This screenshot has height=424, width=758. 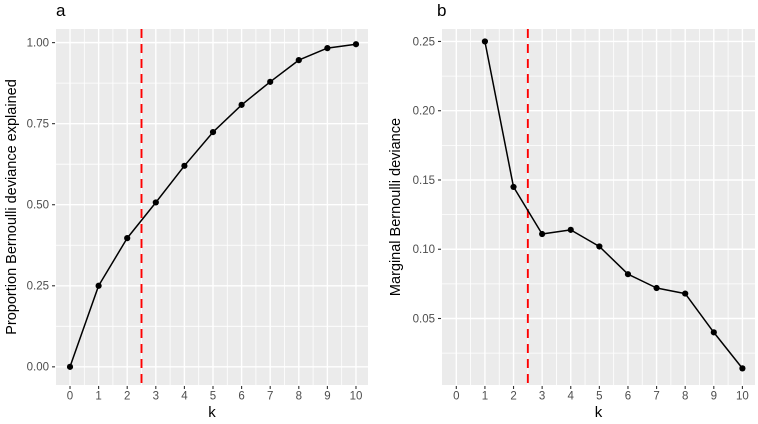 What do you see at coordinates (396, 207) in the screenshot?
I see `panel-b-y-axis-title: Marginal Bernoulli deviance` at bounding box center [396, 207].